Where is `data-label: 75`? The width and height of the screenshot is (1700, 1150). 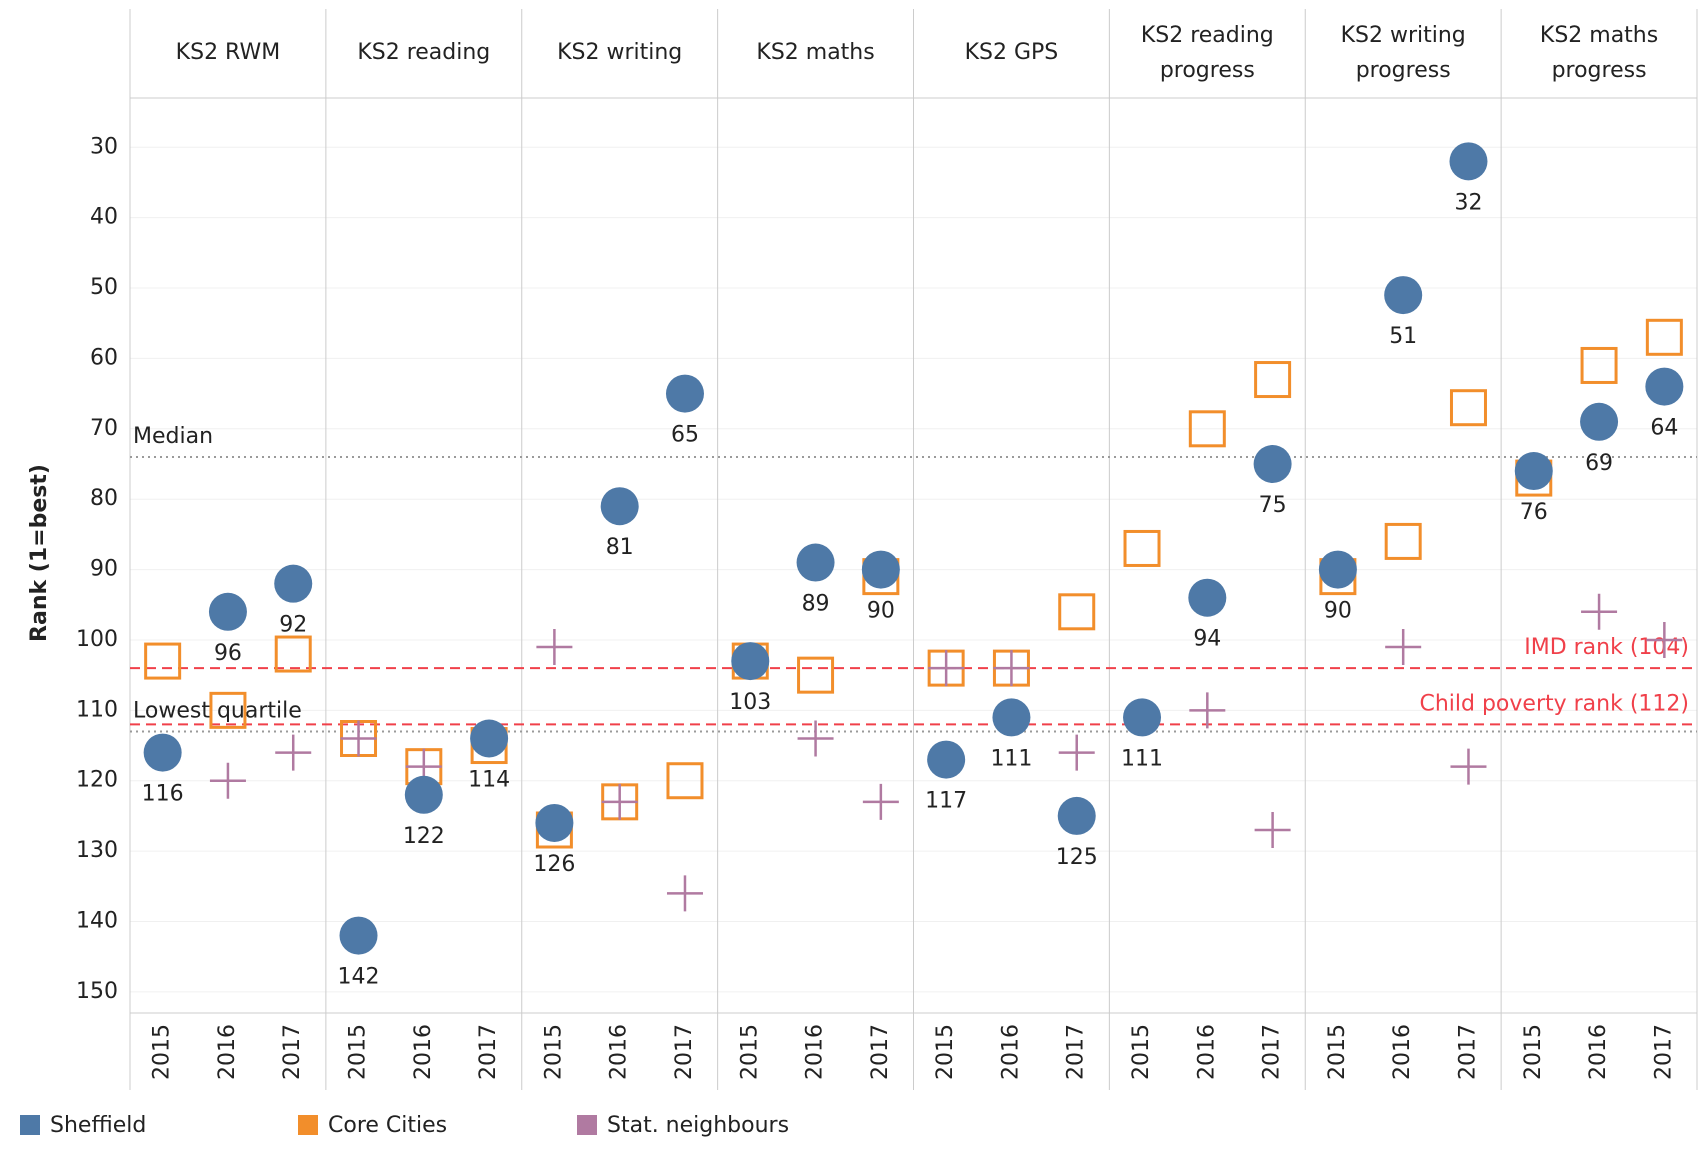
data-label: 75 is located at coordinates (1273, 505).